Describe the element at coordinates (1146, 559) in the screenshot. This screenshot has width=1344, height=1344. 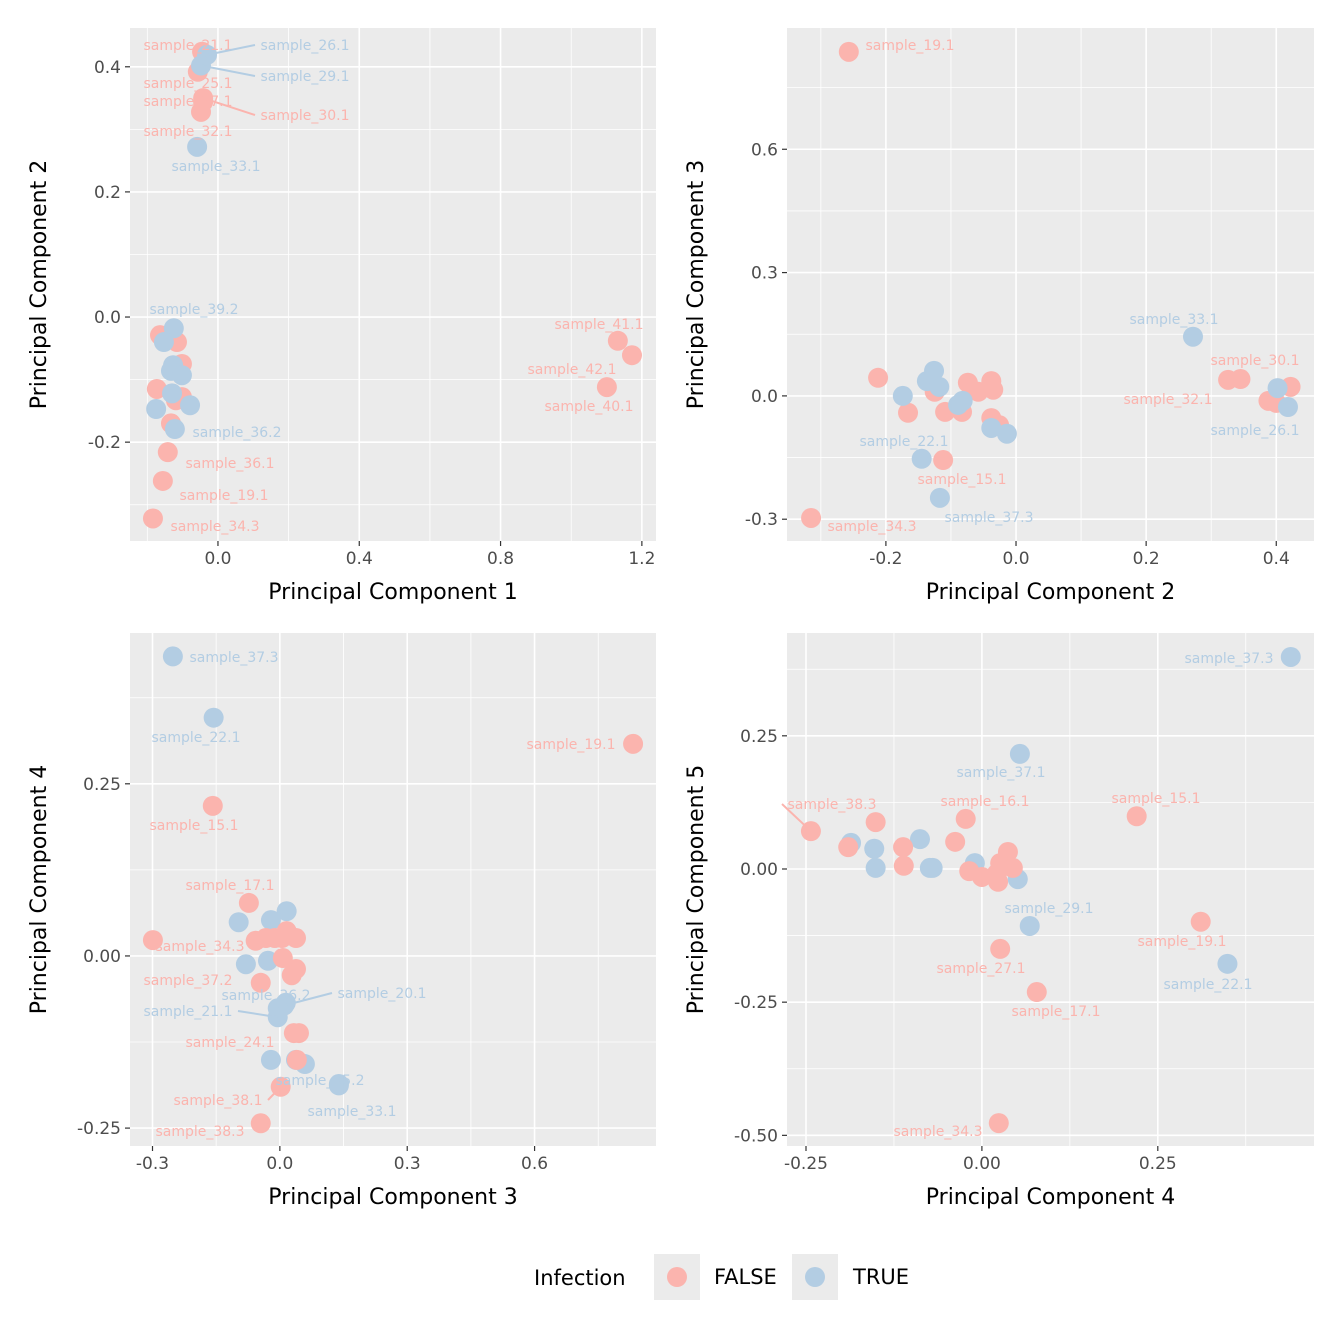
I see `x-tick-label: 0.2` at that location.